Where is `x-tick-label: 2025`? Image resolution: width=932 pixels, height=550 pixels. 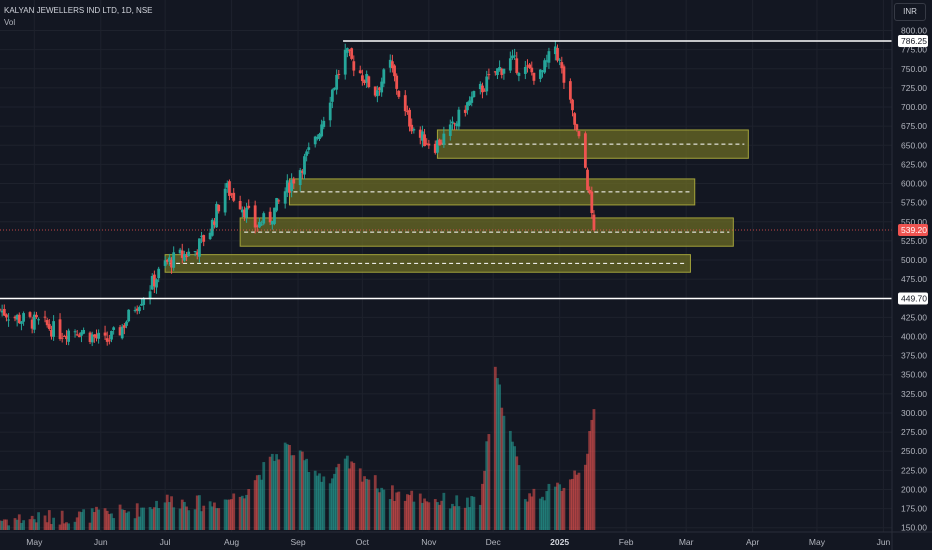
x-tick-label: 2025 is located at coordinates (559, 542).